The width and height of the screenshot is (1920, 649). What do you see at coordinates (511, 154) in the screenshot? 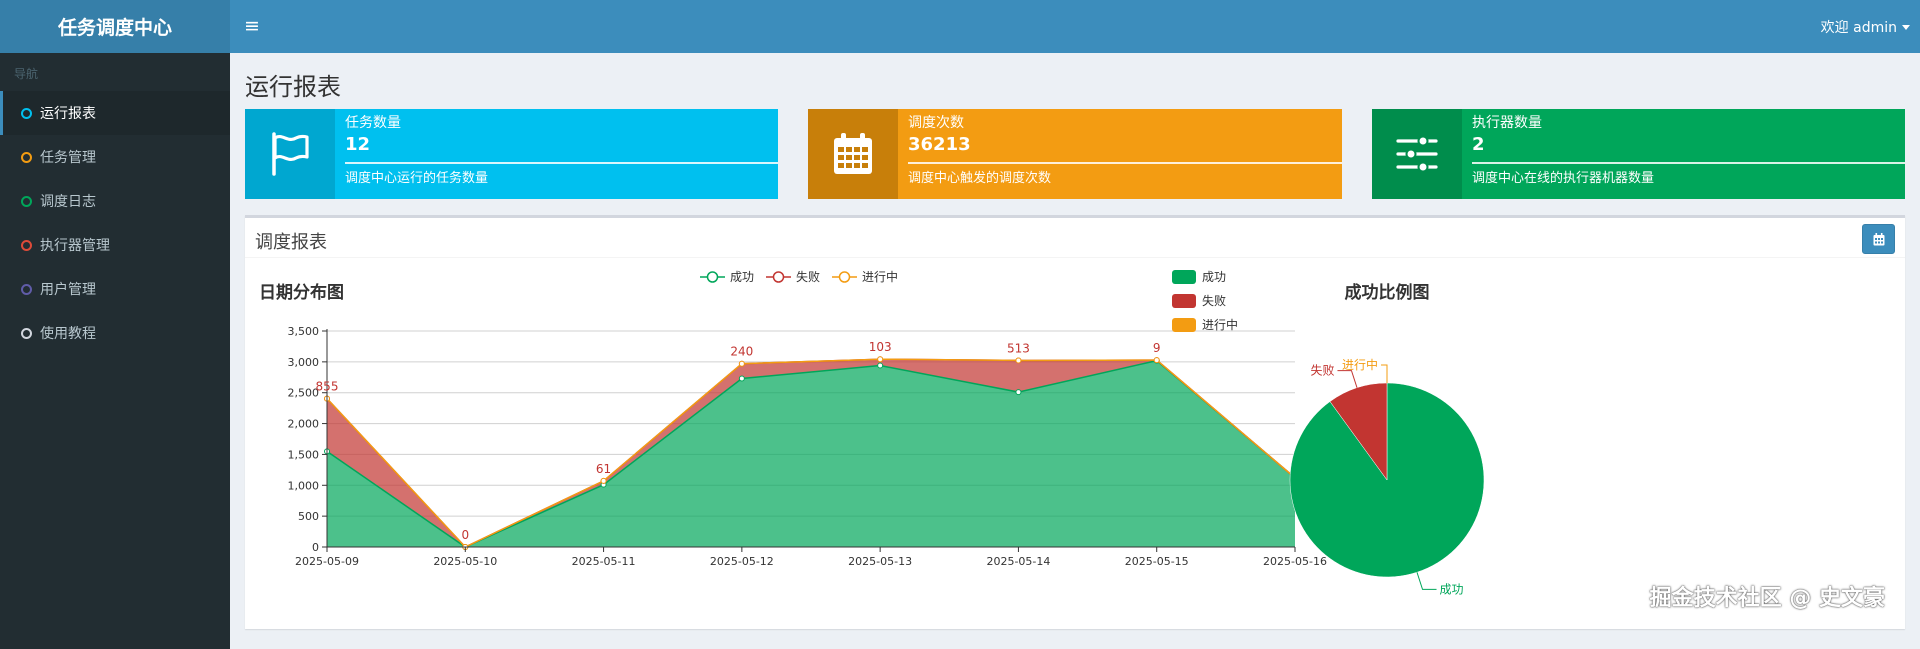
I see `info-box-task-count: 任务数量 12 调度中心运行的任务数量` at bounding box center [511, 154].